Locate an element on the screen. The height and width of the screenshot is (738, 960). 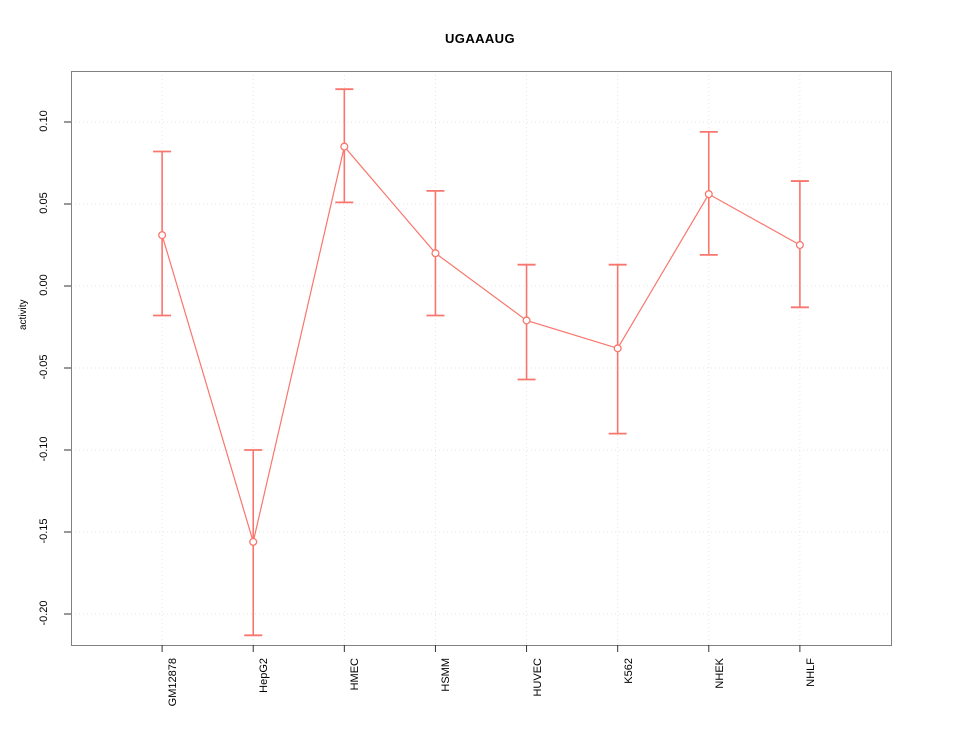
y-tick-label: 0.05 is located at coordinates (44, 203).